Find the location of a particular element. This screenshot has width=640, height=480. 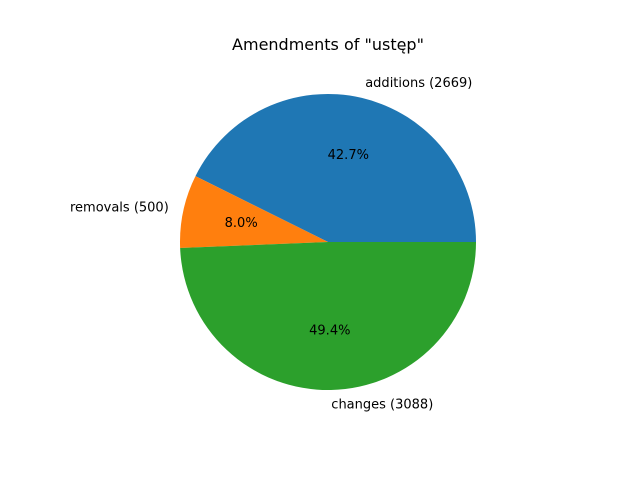

slice-percentage: 49.4% is located at coordinates (329, 330).